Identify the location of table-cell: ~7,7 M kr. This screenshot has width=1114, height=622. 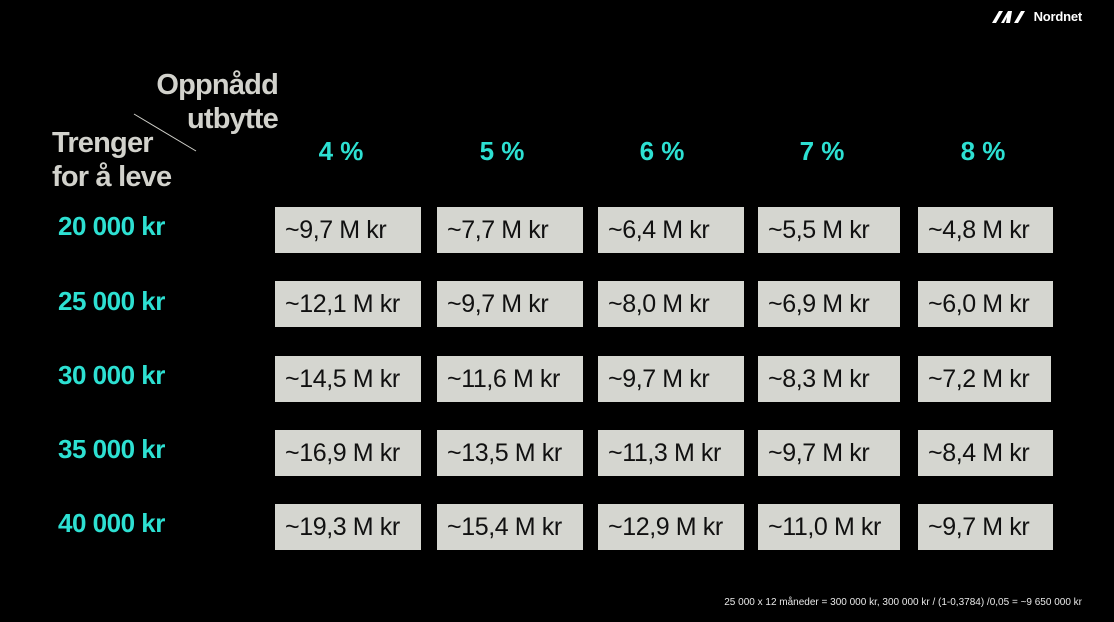
(510, 230).